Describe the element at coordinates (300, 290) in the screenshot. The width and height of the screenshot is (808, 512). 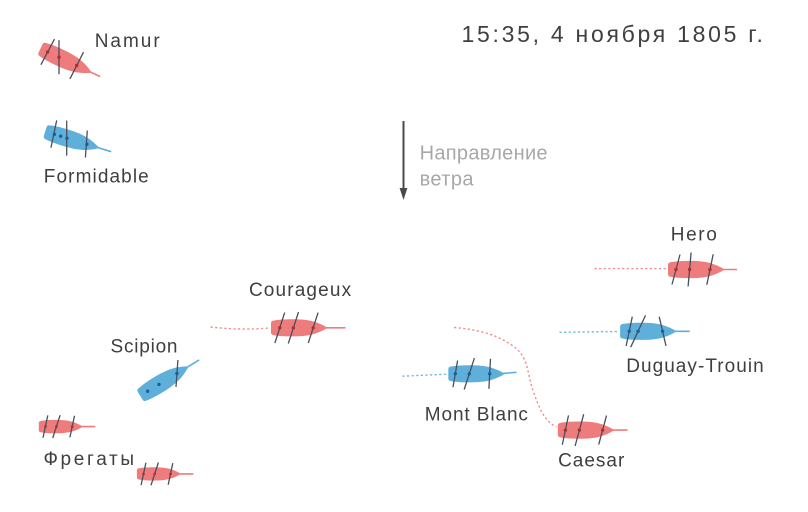
I see `svg-text: Courageux` at that location.